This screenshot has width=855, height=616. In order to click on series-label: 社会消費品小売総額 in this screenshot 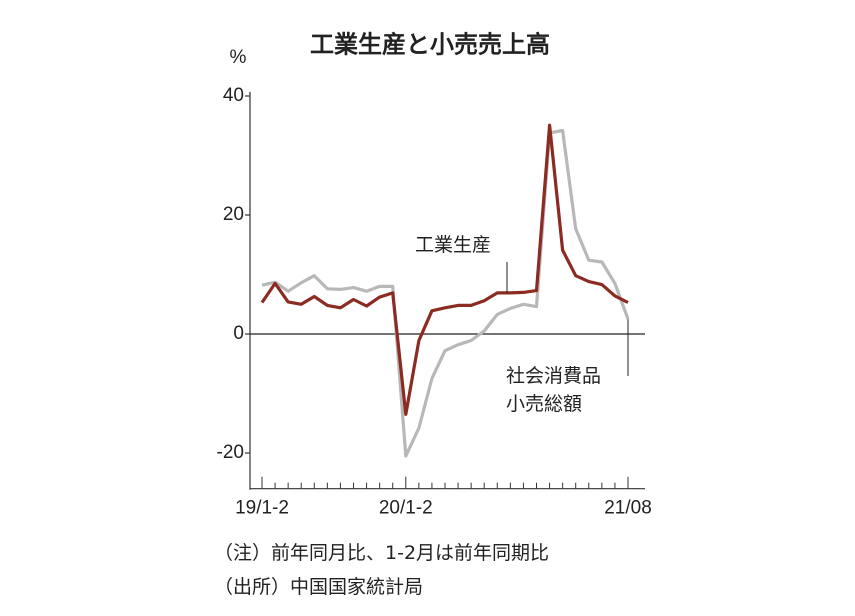, I will do `click(554, 390)`.